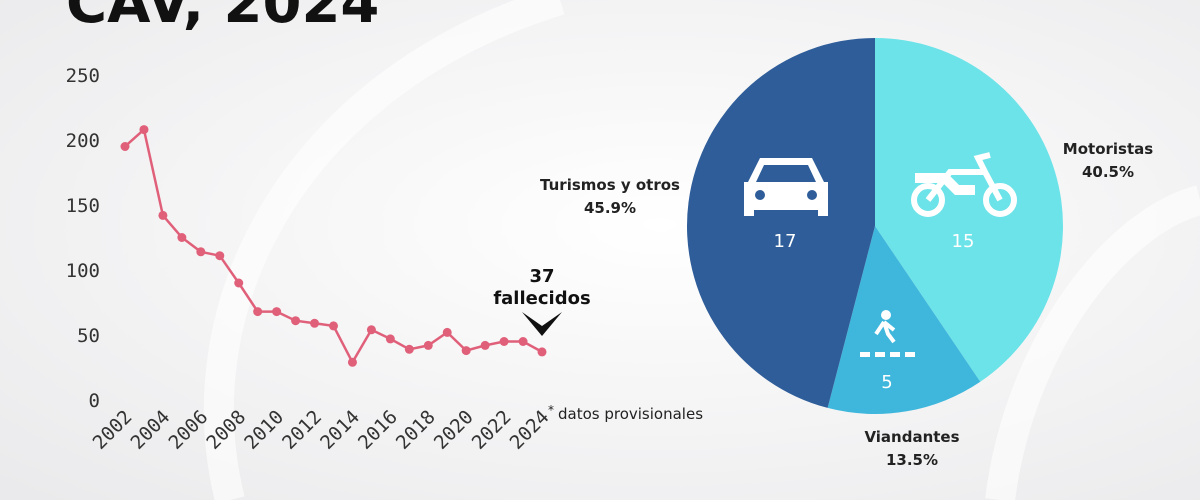  What do you see at coordinates (963, 241) in the screenshot?
I see `value-label: 15` at bounding box center [963, 241].